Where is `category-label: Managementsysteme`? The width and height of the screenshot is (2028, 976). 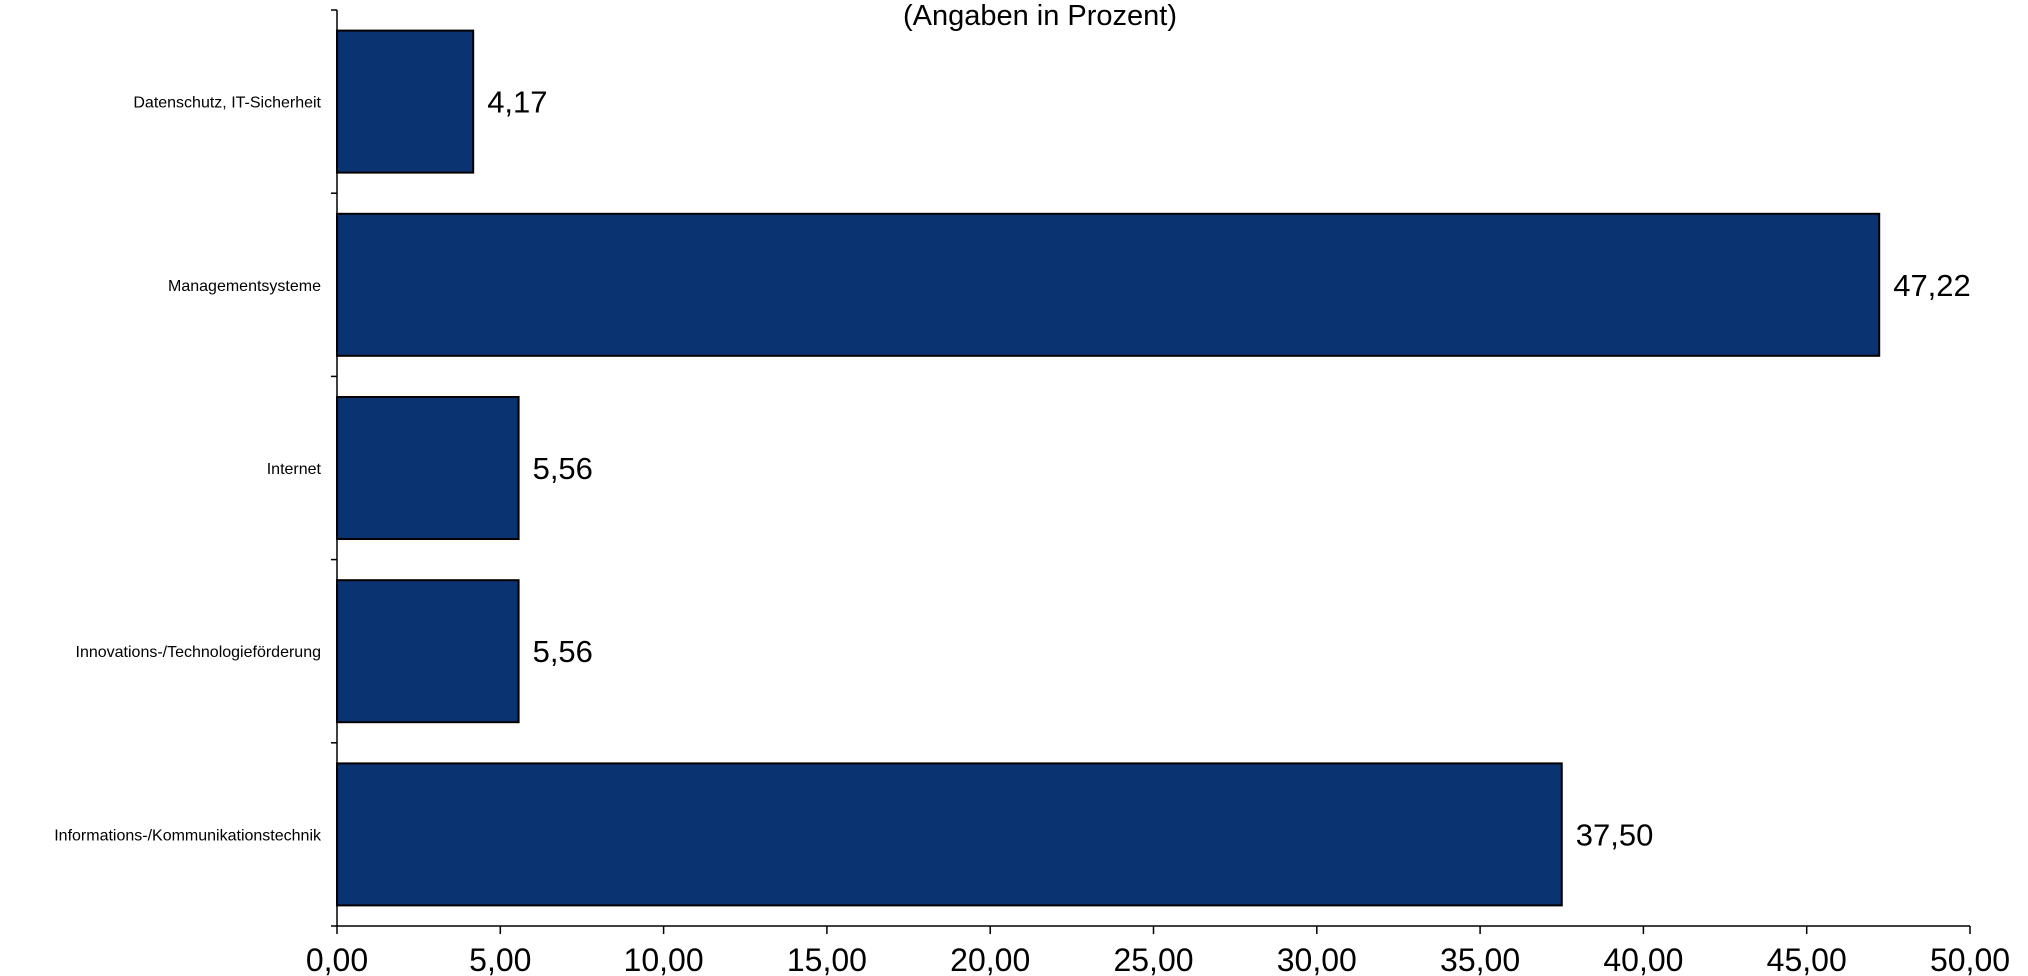 category-label: Managementsysteme is located at coordinates (244, 286).